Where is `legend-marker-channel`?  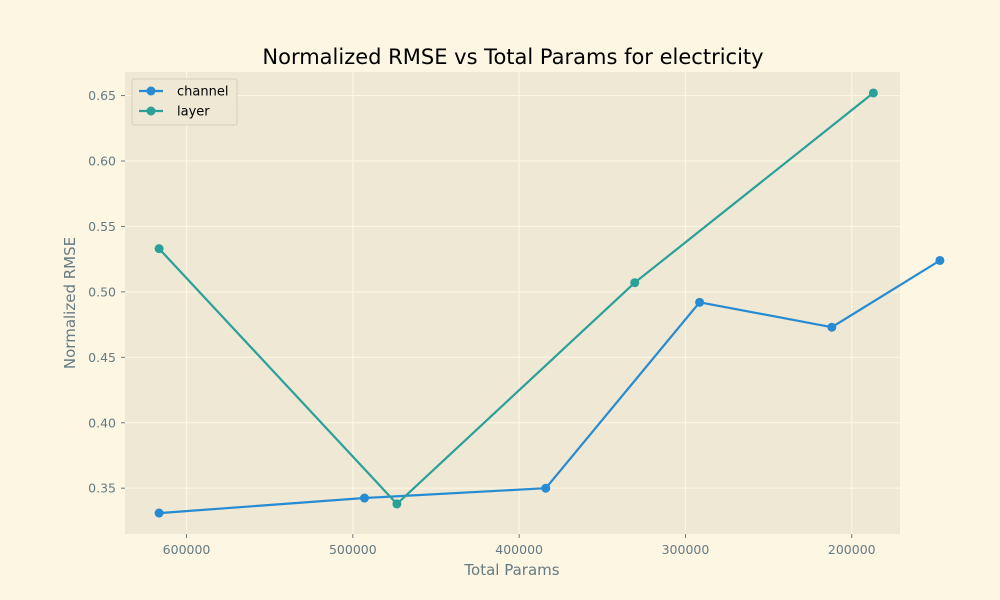 legend-marker-channel is located at coordinates (151, 91).